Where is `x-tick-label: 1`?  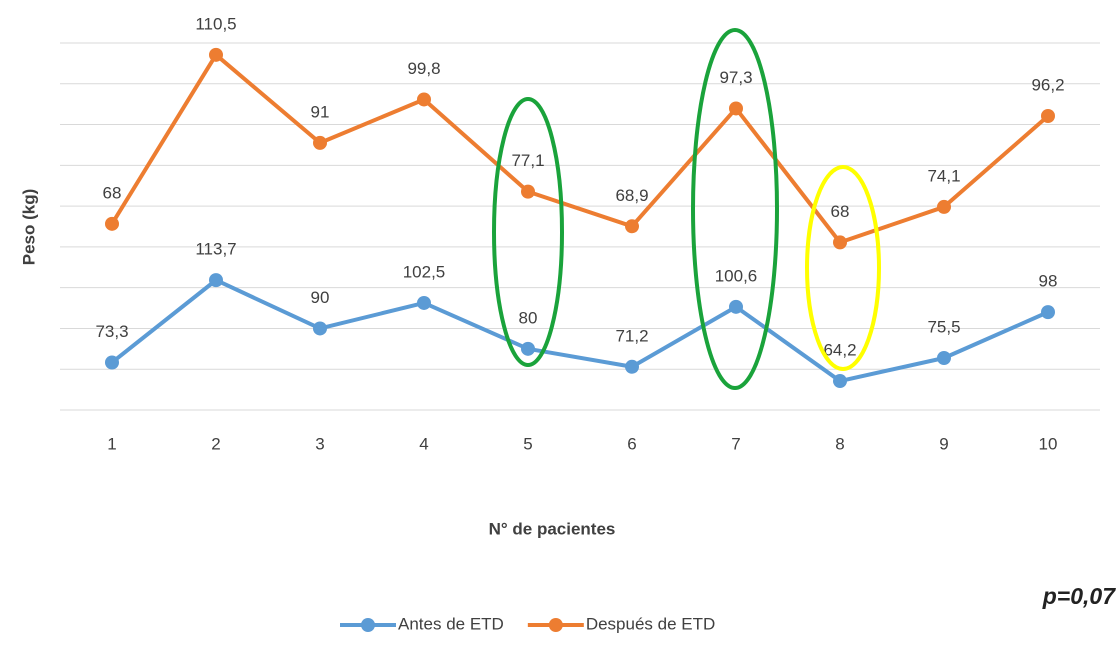
x-tick-label: 1 is located at coordinates (111, 443).